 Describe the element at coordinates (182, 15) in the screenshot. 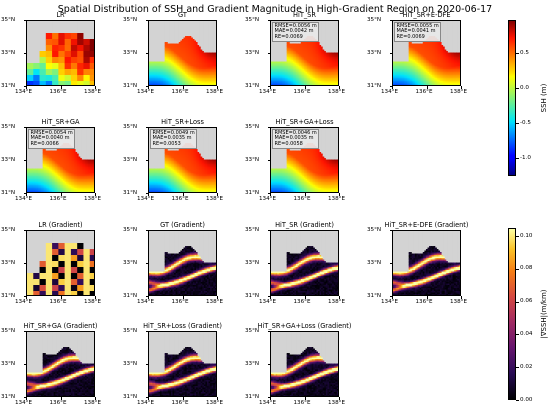

I see `panel-title: GT` at that location.